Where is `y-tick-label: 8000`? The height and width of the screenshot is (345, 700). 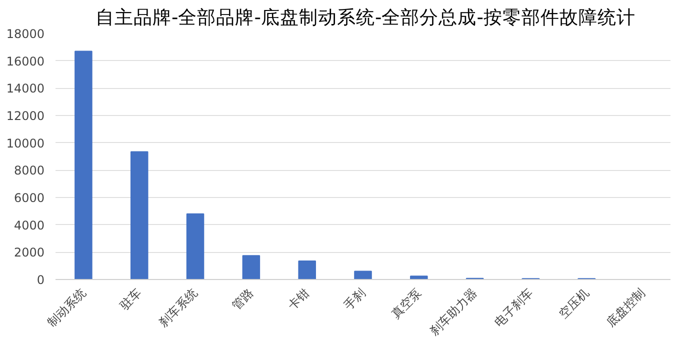
y-tick-label: 8000 is located at coordinates (29, 171).